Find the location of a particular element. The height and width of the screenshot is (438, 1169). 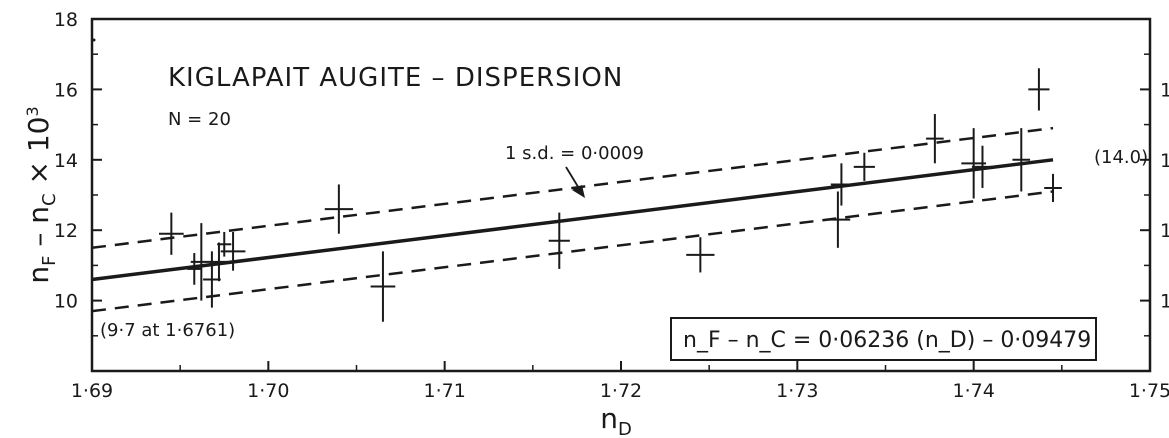

x-axis-ticks: 1·69 1·70 1·71 1·72 1·73 1·74 1·75 is located at coordinates (620, 381).